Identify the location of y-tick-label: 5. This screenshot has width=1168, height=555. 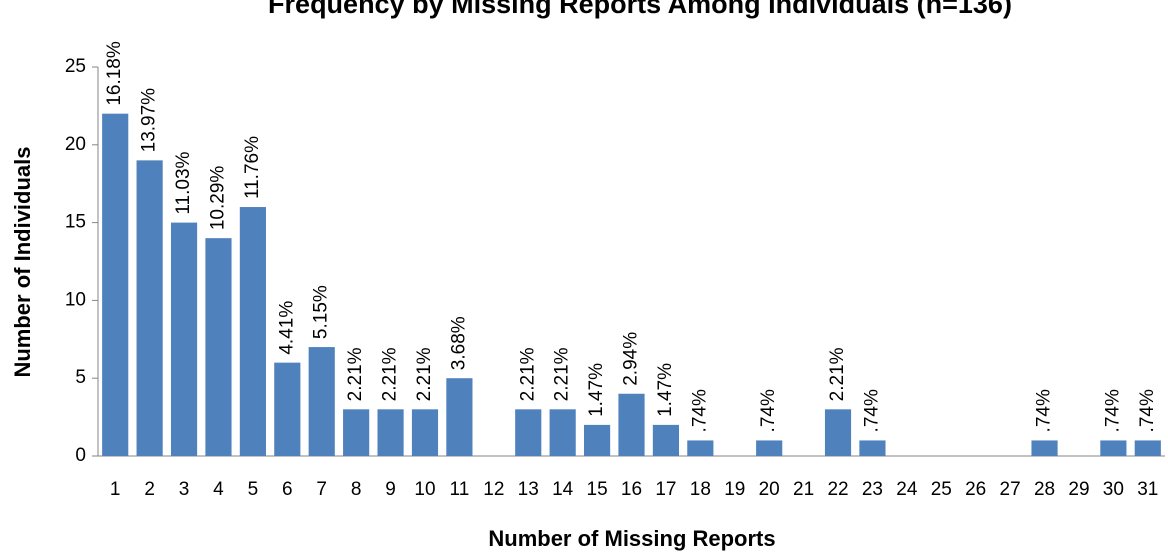
(80, 377).